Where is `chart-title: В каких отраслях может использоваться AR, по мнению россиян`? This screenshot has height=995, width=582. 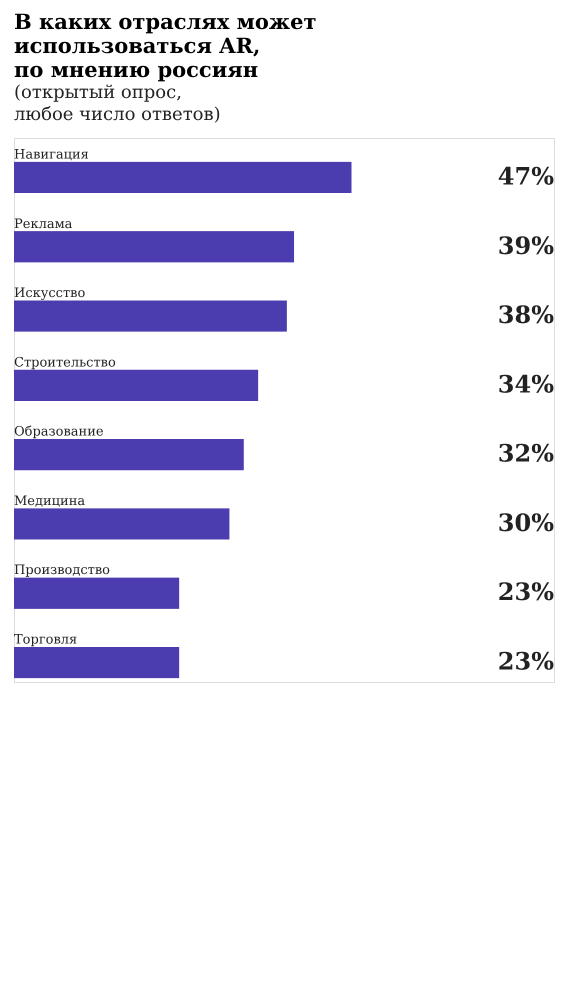 chart-title: В каких отраслях может использоваться AR, по мнению россиян is located at coordinates (165, 45).